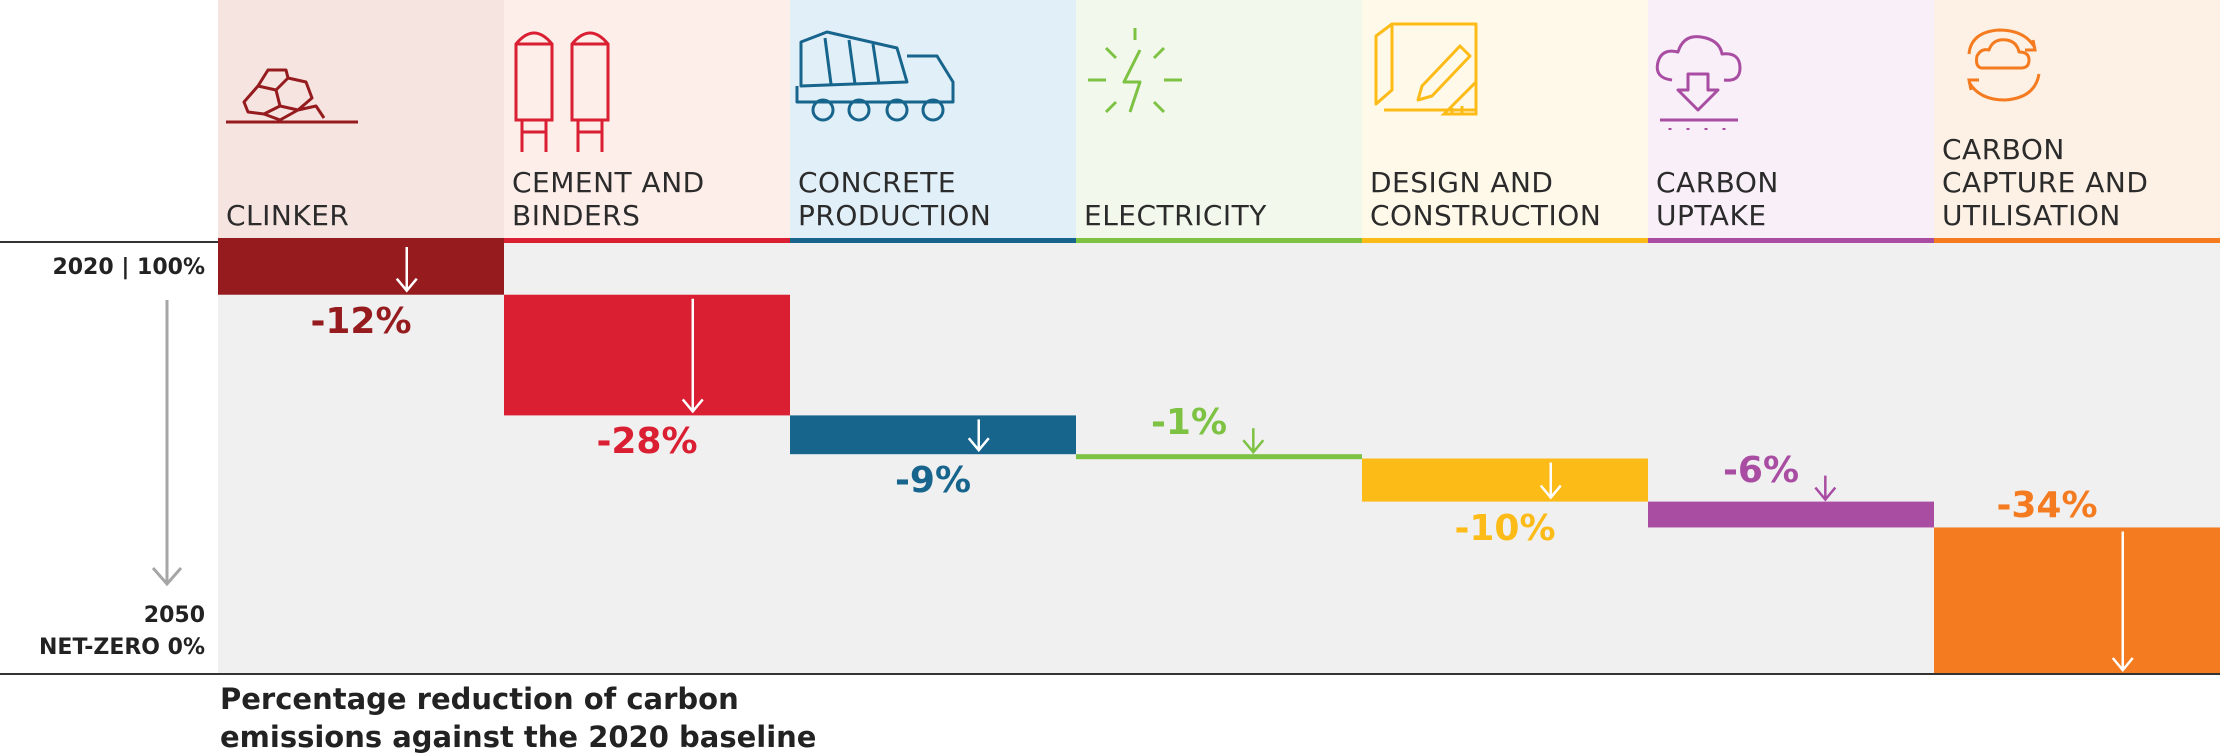  Describe the element at coordinates (608, 182) in the screenshot. I see `category-label-1-line-0: CEMENT AND` at that location.